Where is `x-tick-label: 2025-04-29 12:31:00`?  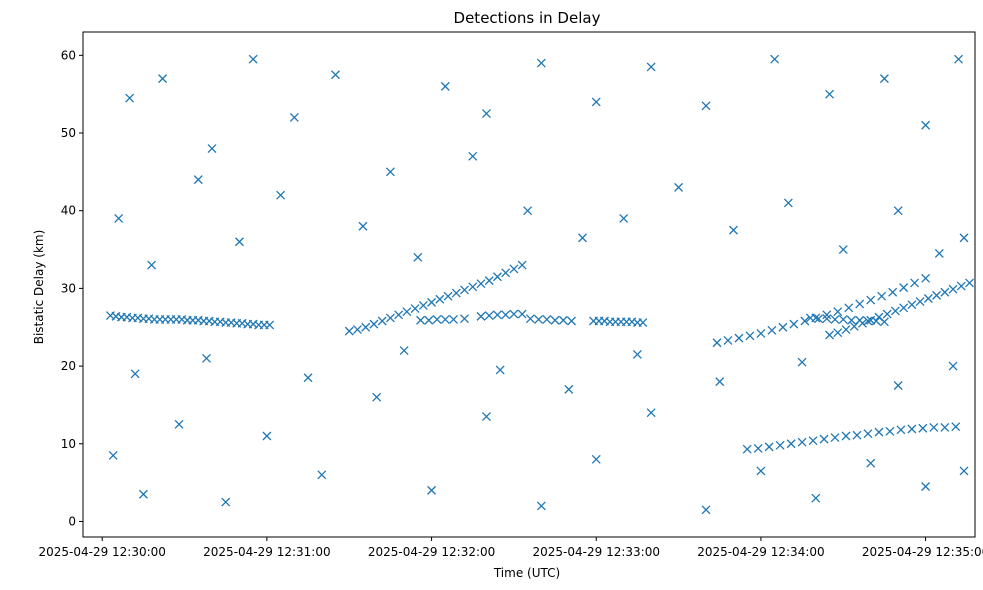 x-tick-label: 2025-04-29 12:31:00 is located at coordinates (266, 552).